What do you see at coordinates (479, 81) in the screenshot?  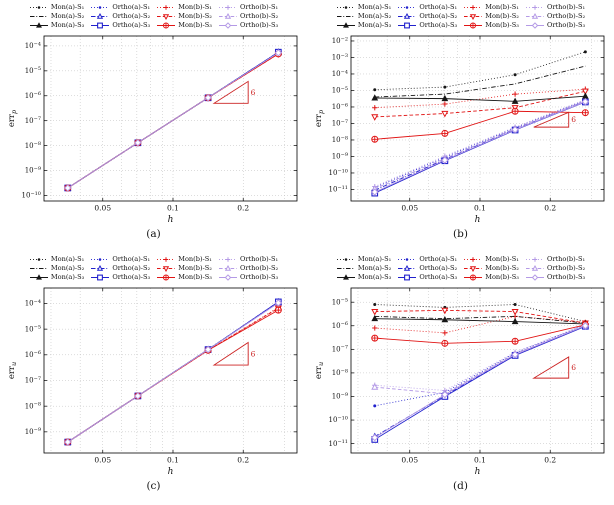 I see `series-MonA2` at bounding box center [479, 81].